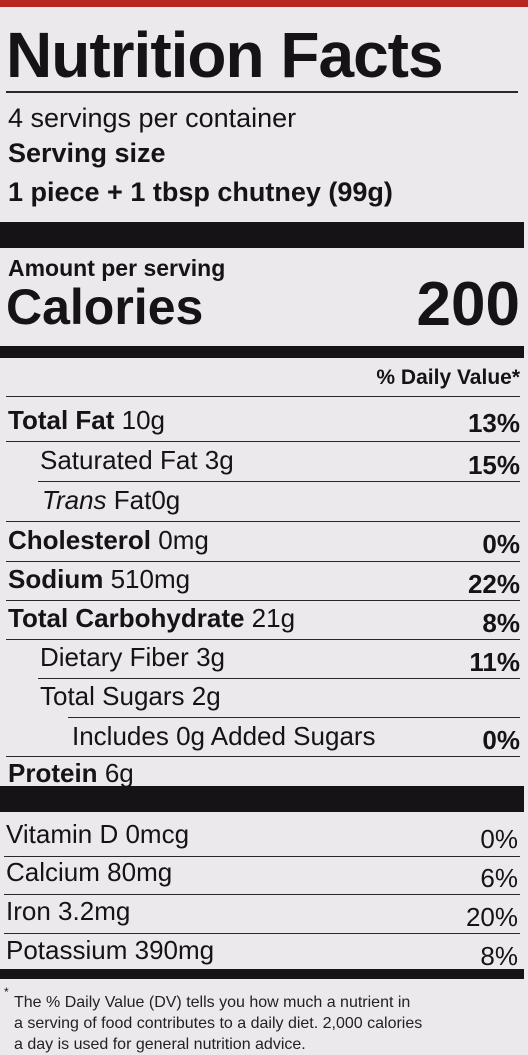 The height and width of the screenshot is (1055, 528). I want to click on nutrient-name: Includes 0g Added Sugars, so click(224, 736).